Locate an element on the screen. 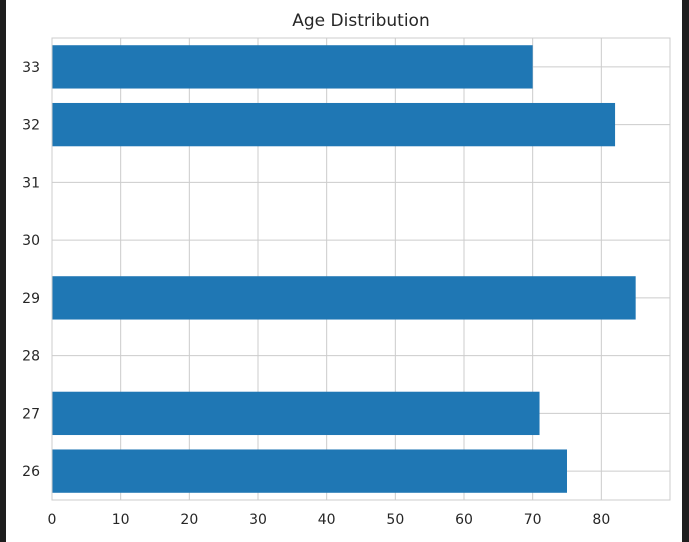  x-tick-label: 50 is located at coordinates (395, 520).